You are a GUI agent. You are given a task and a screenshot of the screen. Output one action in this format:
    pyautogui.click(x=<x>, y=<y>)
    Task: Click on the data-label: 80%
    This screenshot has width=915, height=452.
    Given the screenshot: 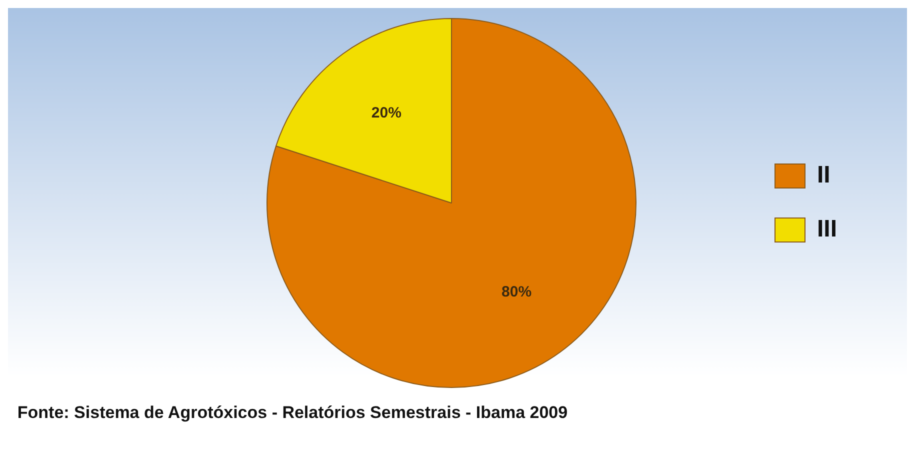 What is the action you would take?
    pyautogui.click(x=517, y=292)
    